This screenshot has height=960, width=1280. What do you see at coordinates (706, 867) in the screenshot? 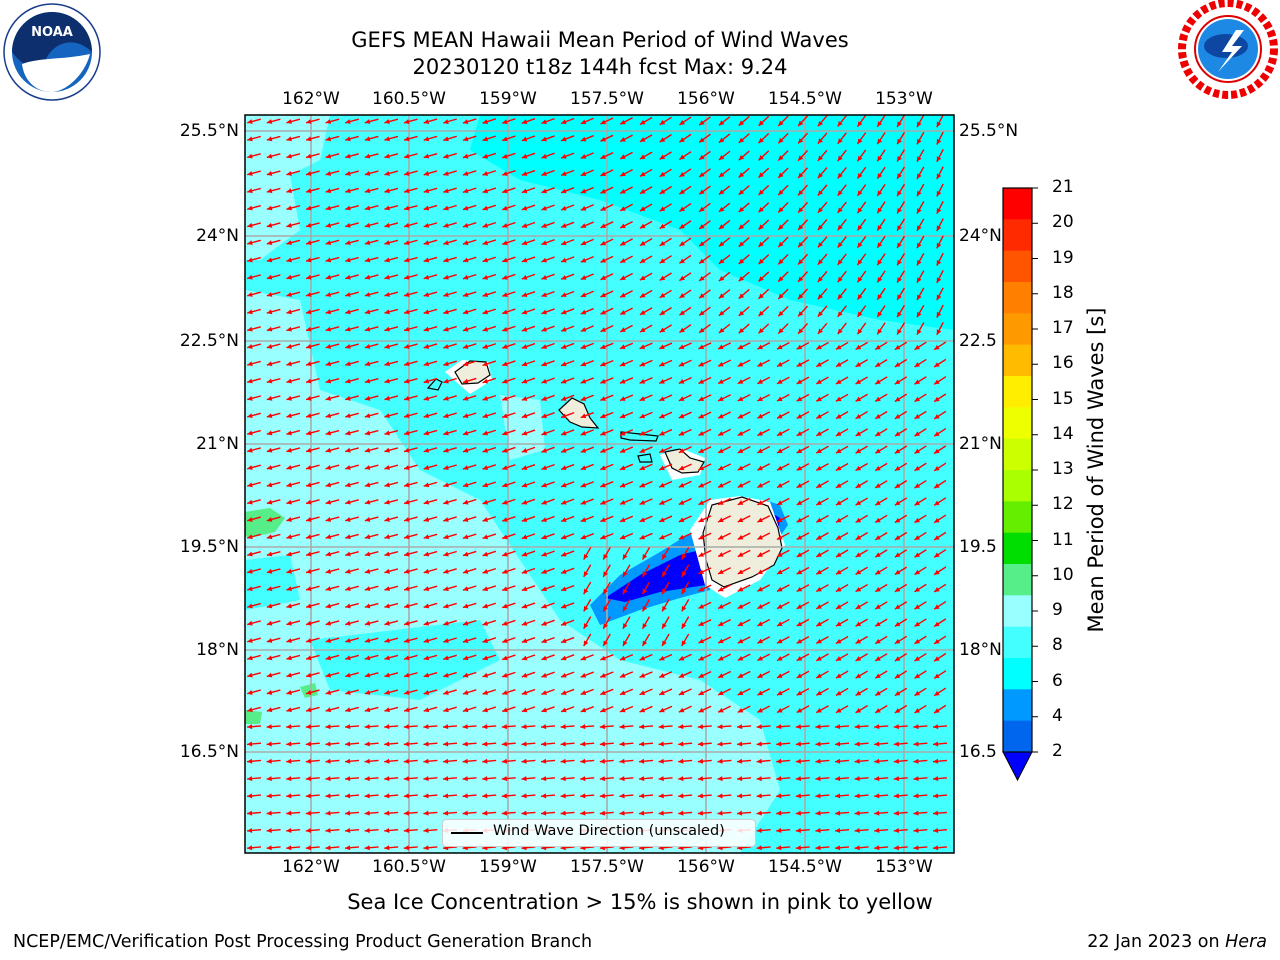
I see `lon-label-bottom: 156°W` at bounding box center [706, 867].